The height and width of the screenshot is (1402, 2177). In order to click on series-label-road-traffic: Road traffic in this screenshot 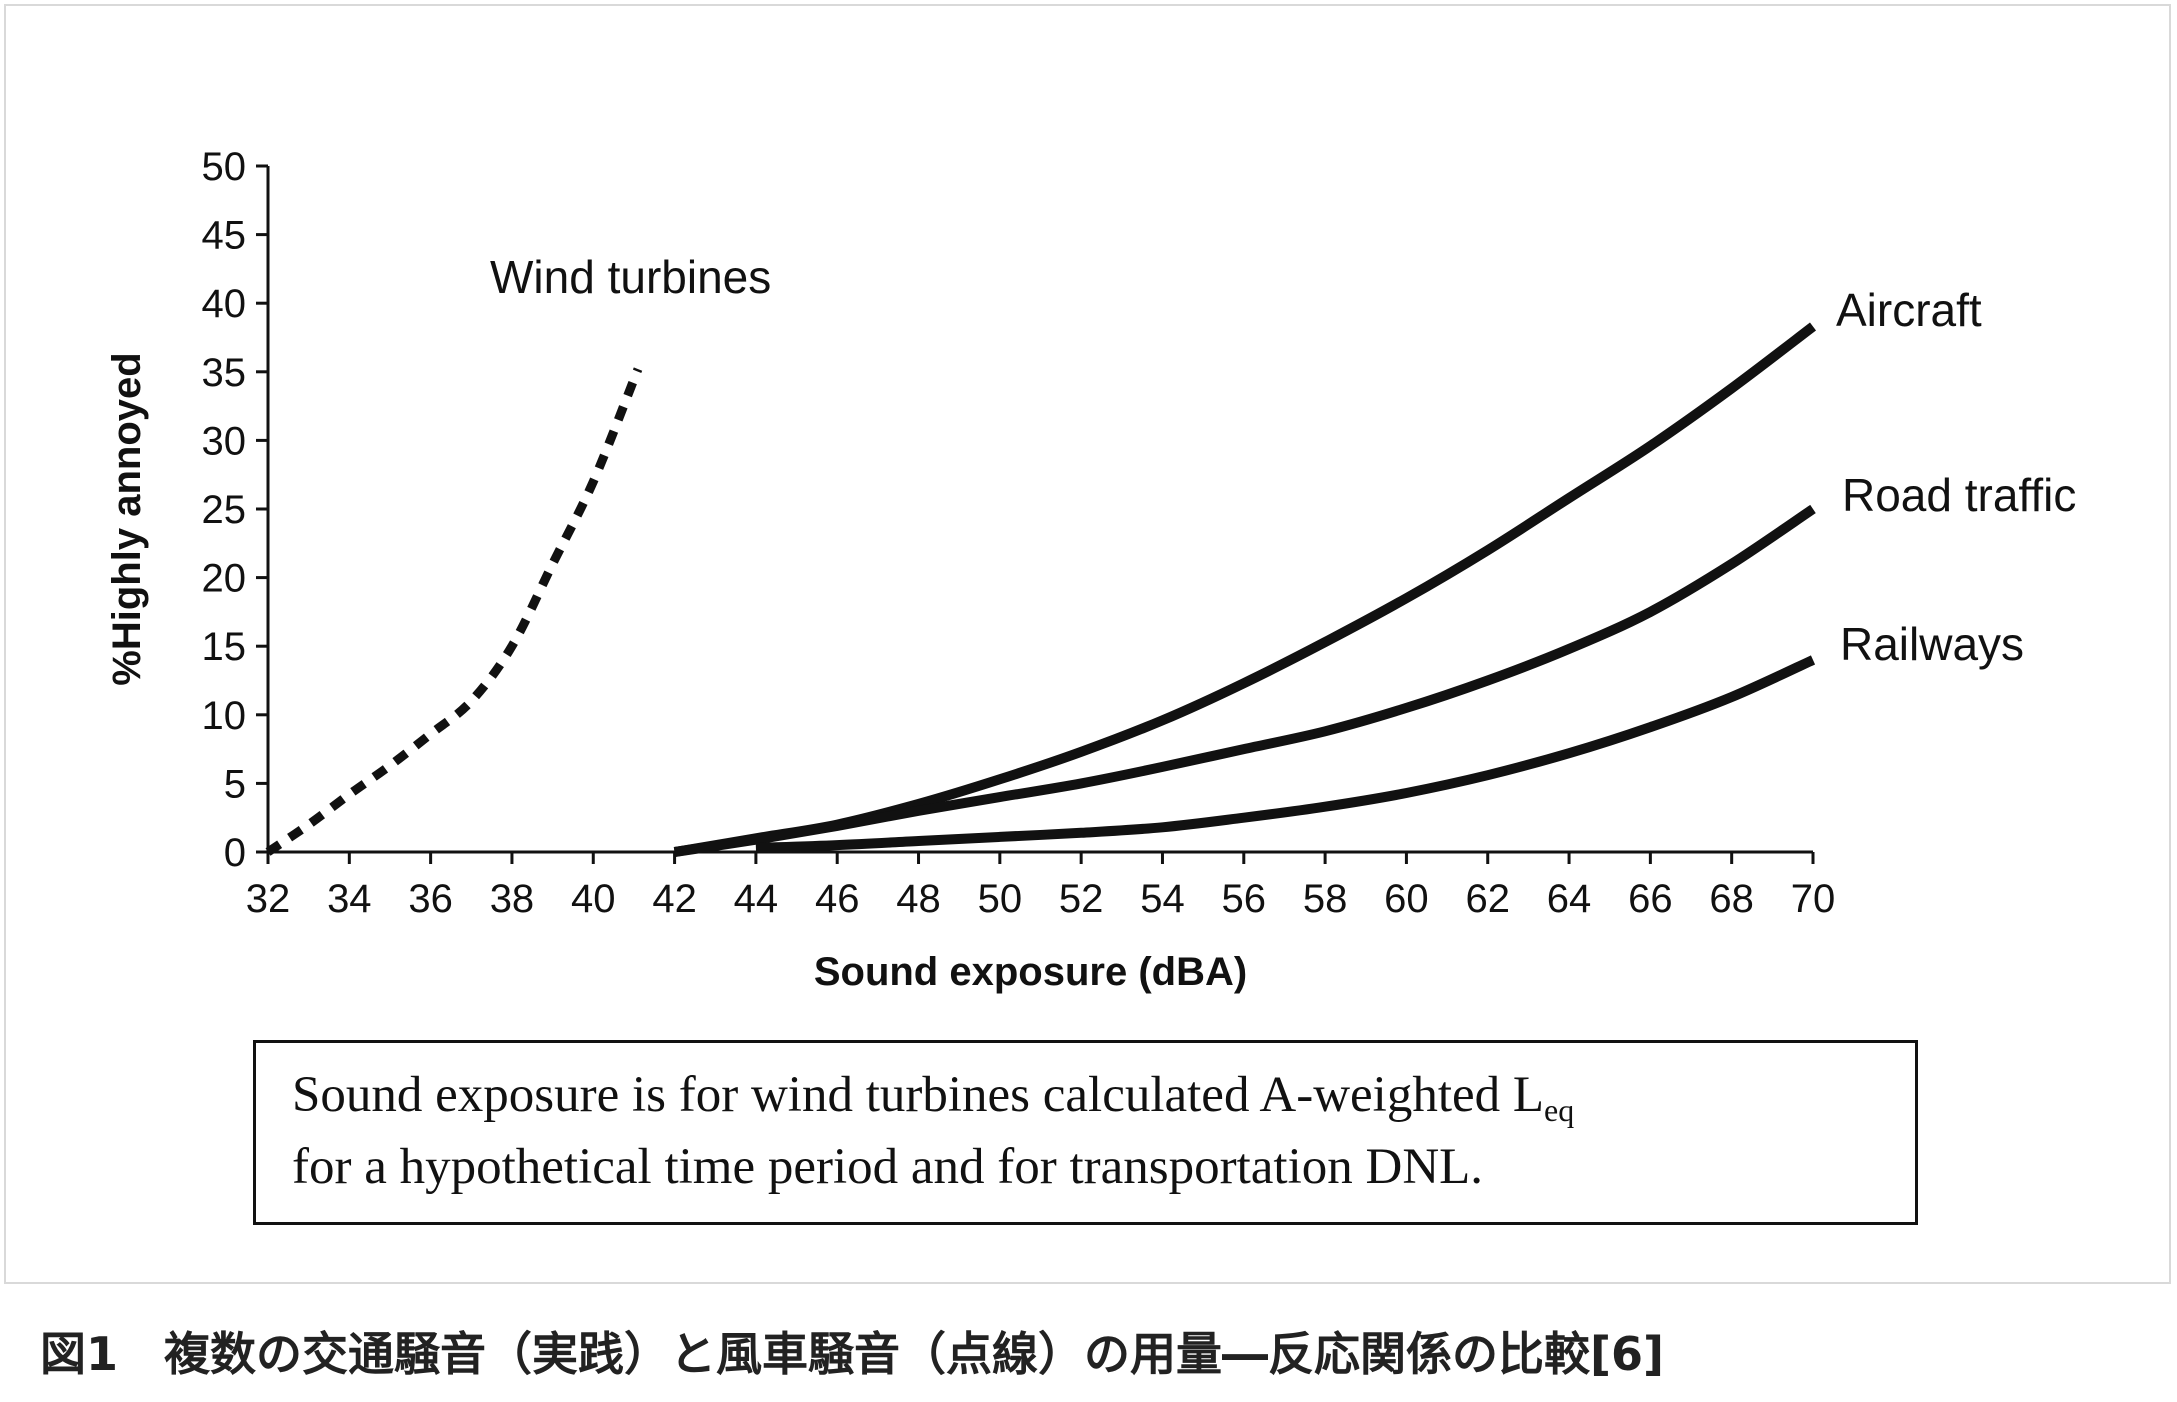, I will do `click(1959, 495)`.